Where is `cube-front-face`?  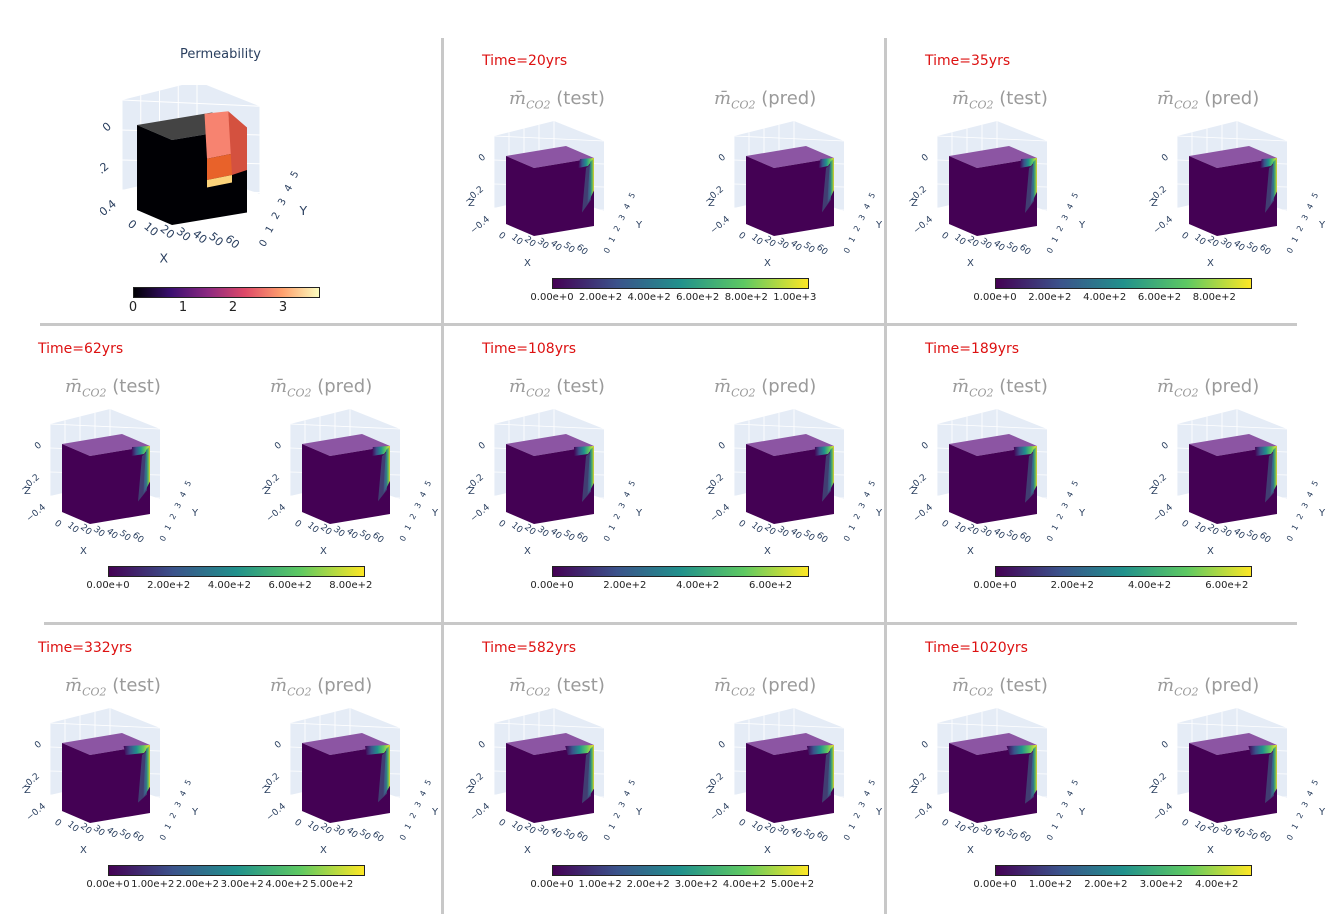
cube-front-face is located at coordinates (564, 197).